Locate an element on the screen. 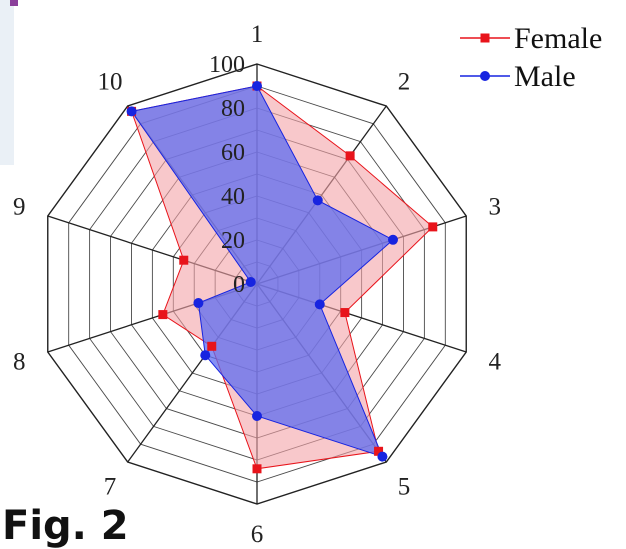  category-label: 8 is located at coordinates (19, 361).